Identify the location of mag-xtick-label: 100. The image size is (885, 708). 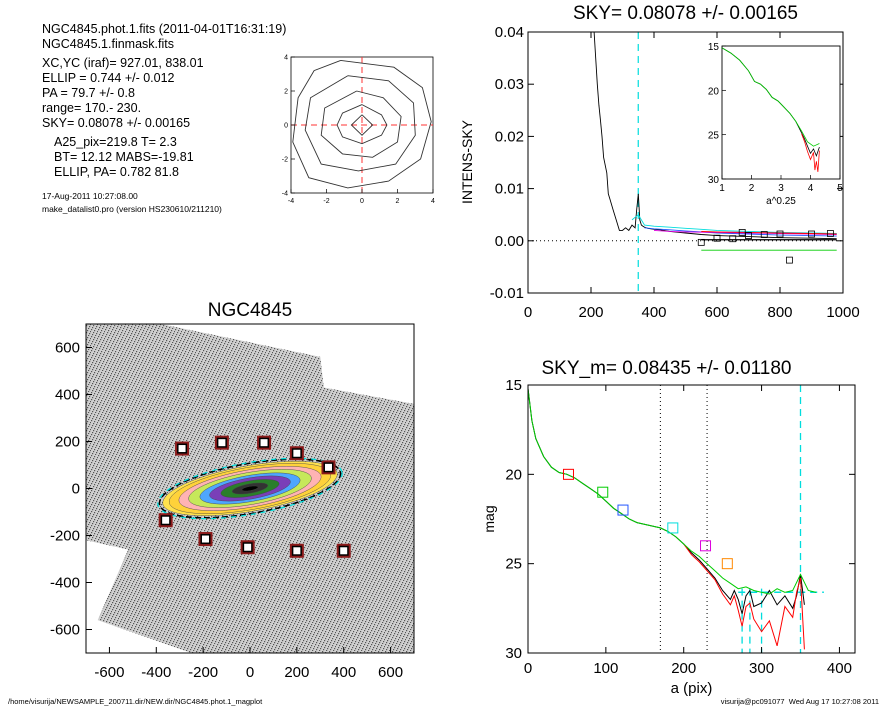
(605, 668).